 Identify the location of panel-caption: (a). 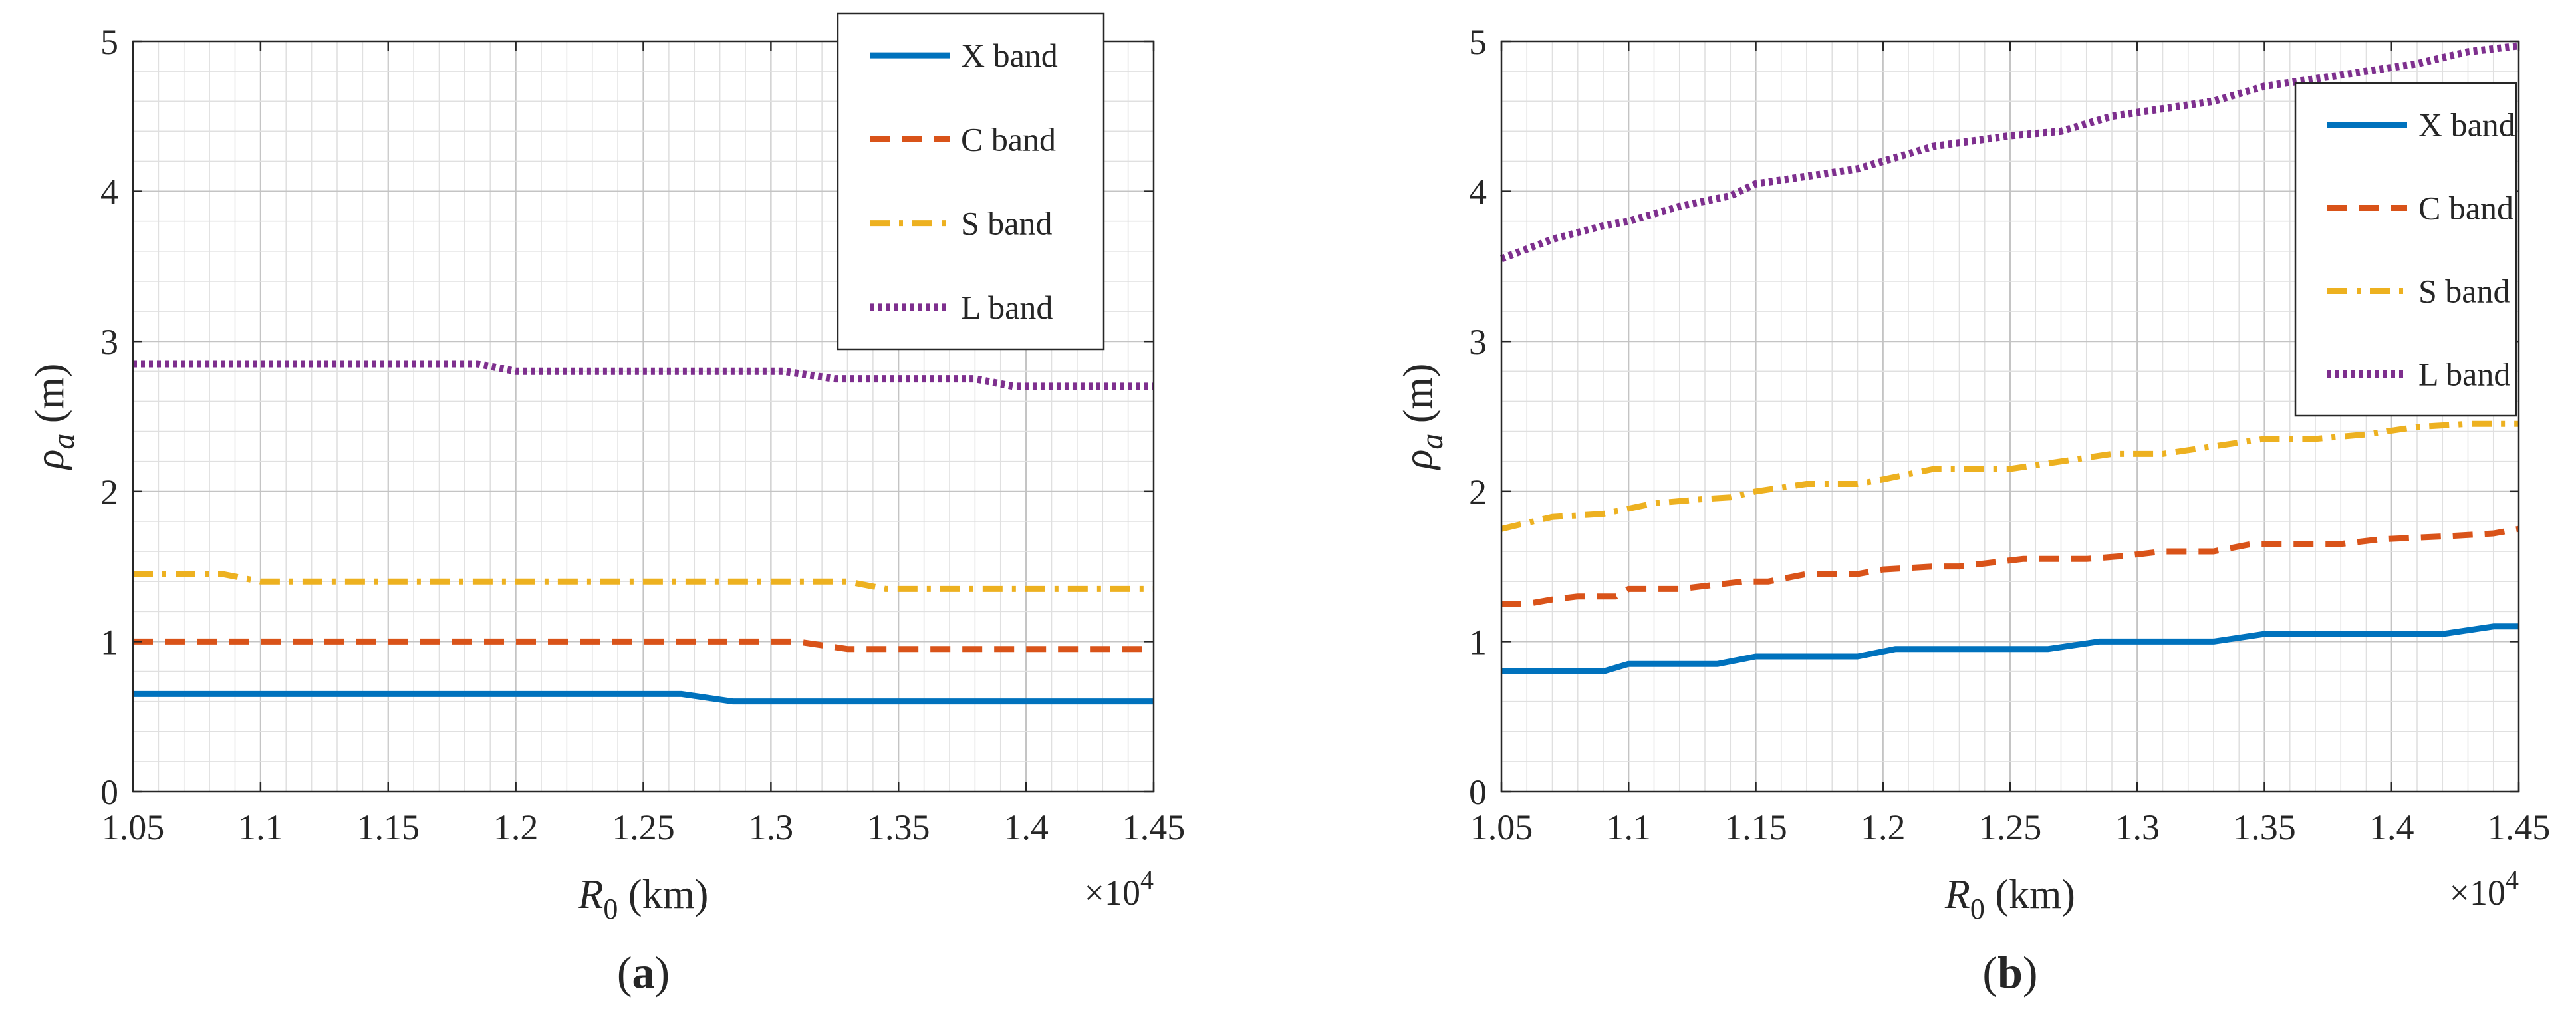
(643, 972).